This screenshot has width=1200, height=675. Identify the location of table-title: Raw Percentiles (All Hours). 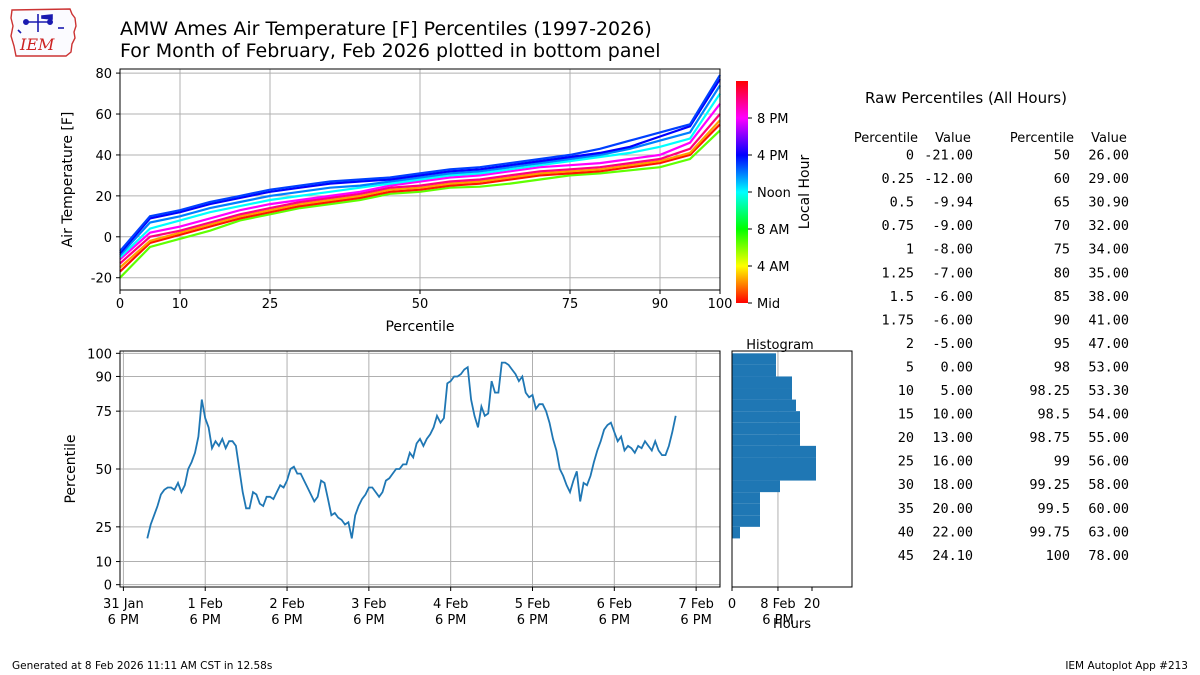
(966, 98).